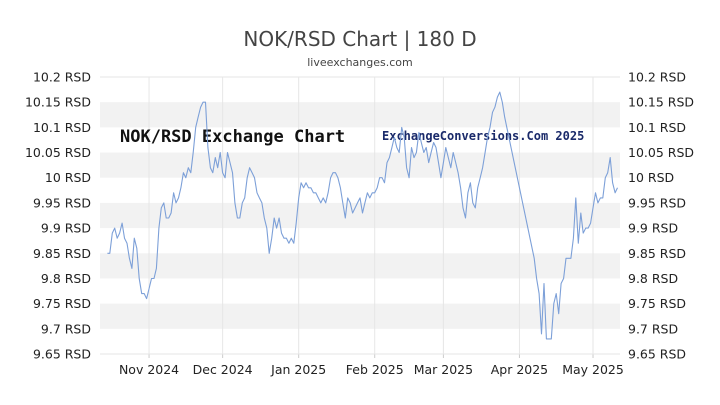 The width and height of the screenshot is (720, 405). Describe the element at coordinates (443, 369) in the screenshot. I see `x-tick-label: Mar 2025` at that location.